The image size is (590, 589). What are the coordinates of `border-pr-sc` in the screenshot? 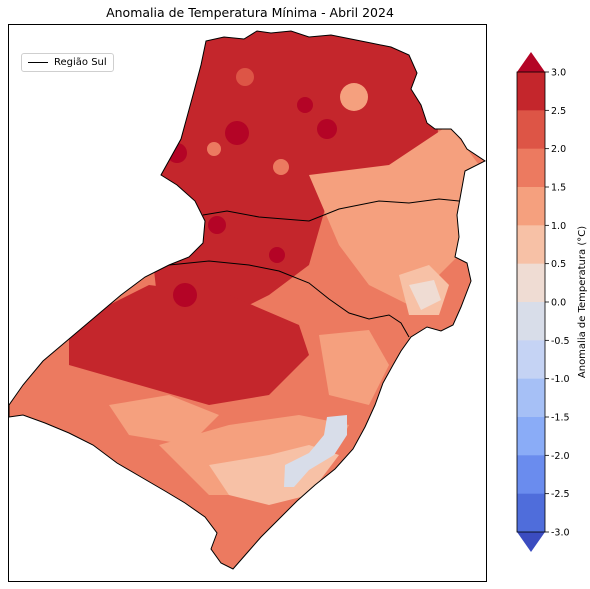 It's located at (331, 210).